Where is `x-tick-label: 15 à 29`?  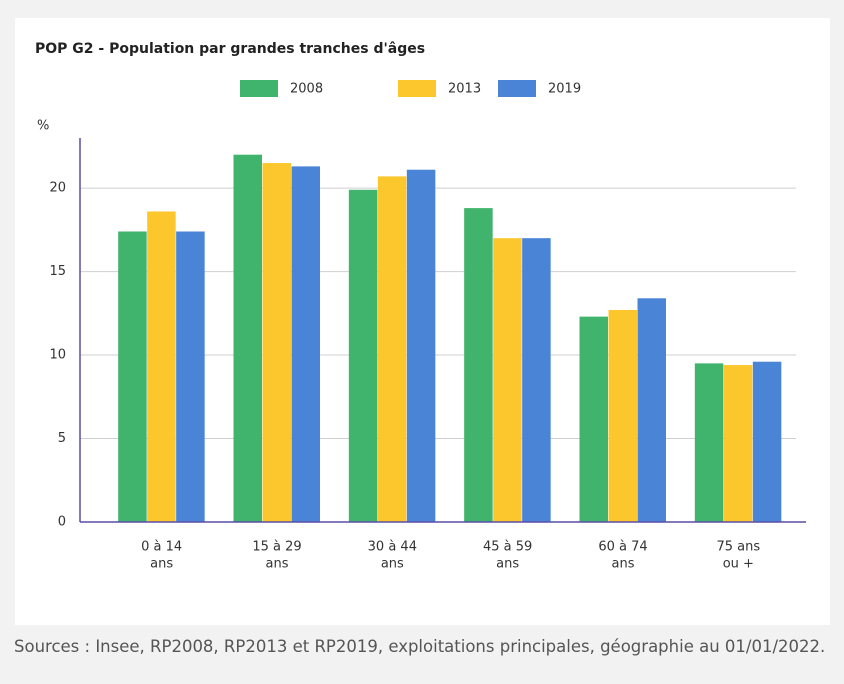 x-tick-label: 15 à 29 is located at coordinates (276, 547).